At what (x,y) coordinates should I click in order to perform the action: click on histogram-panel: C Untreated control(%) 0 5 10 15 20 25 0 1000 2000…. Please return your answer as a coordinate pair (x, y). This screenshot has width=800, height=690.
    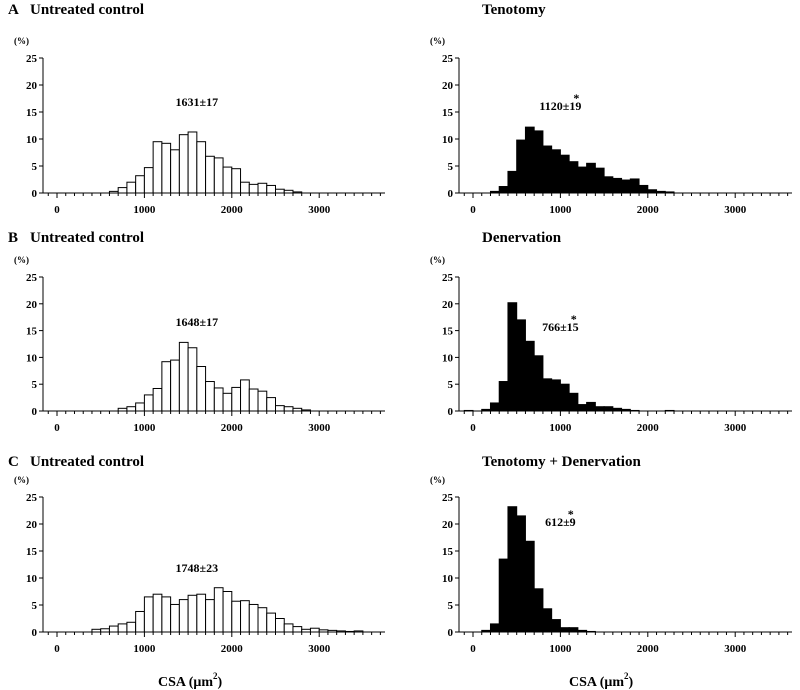
    Looking at the image, I should click on (196, 554).